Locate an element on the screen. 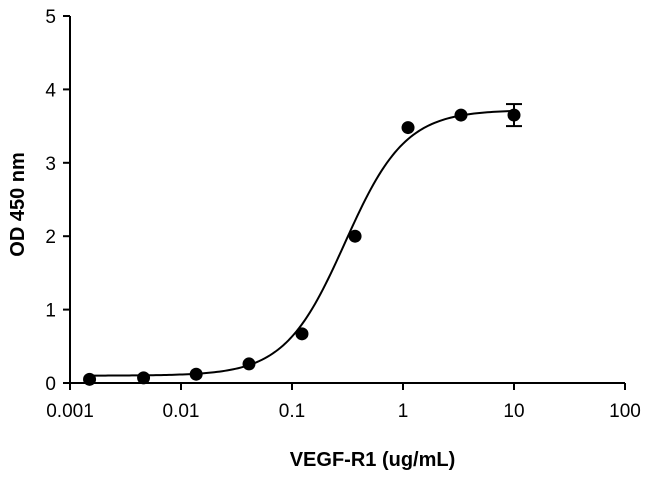 The width and height of the screenshot is (650, 480). x-axis-title: VEGF-R1 (ug/mL) is located at coordinates (373, 460).